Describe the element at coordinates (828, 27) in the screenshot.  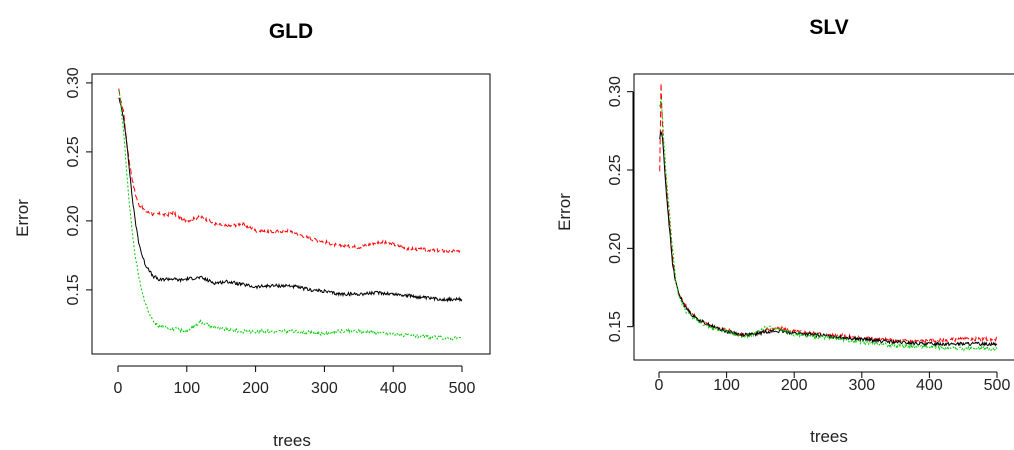
I see `chart-title: SLV` at that location.